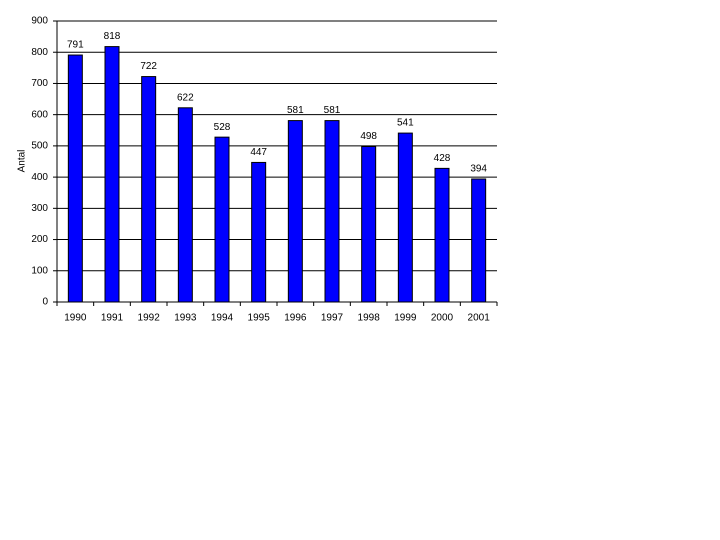 The image size is (720, 540). I want to click on x-tick-label: 1993, so click(185, 318).